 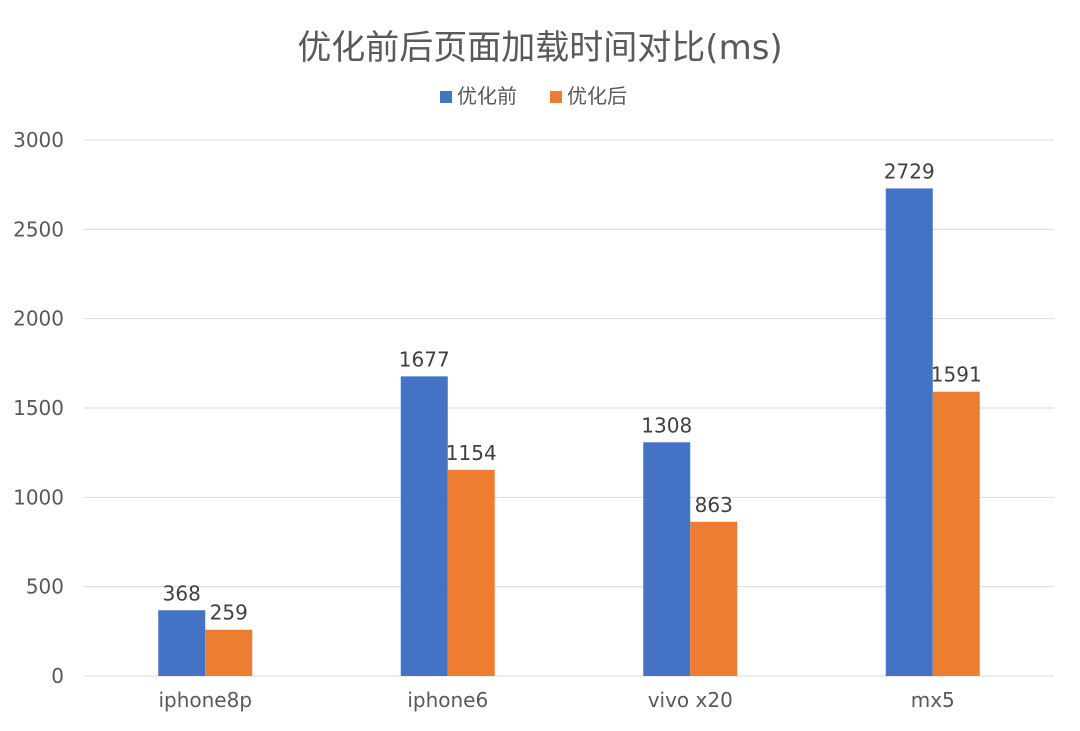 What do you see at coordinates (38, 497) in the screenshot?
I see `y-tick-label-1000: 1000` at bounding box center [38, 497].